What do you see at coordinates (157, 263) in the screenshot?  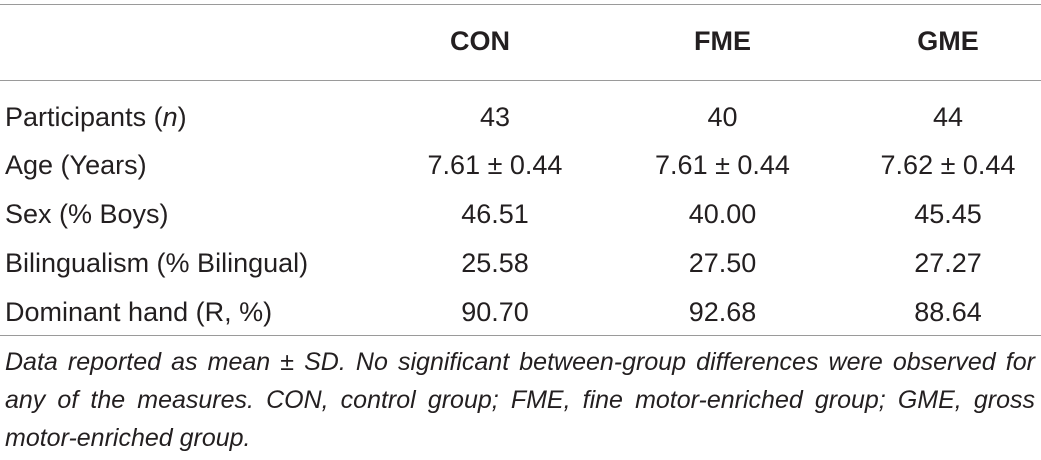 I see `row-label: Bilingualism (% Bilingual)` at bounding box center [157, 263].